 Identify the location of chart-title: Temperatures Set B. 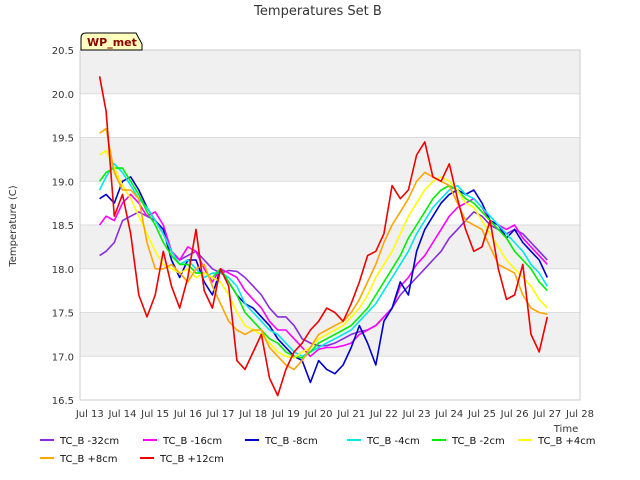
(317, 11).